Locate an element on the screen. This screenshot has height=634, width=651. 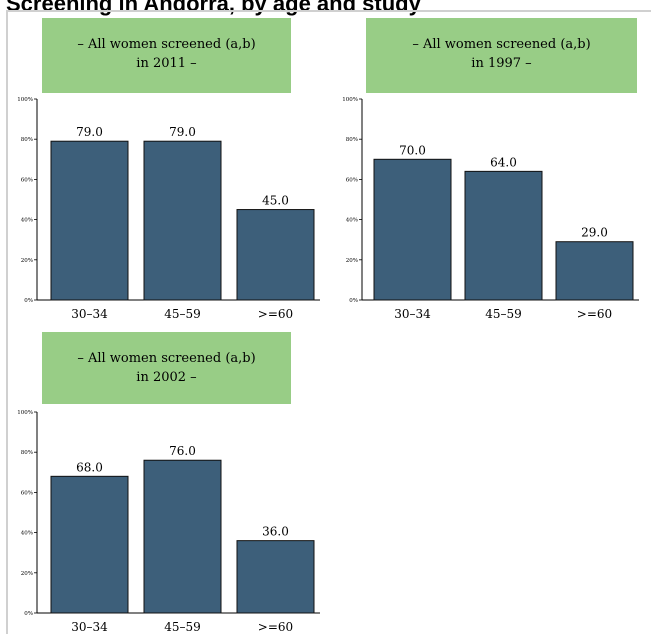
page-title: Screening in Andorra, by age and study is located at coordinates (213, 8).